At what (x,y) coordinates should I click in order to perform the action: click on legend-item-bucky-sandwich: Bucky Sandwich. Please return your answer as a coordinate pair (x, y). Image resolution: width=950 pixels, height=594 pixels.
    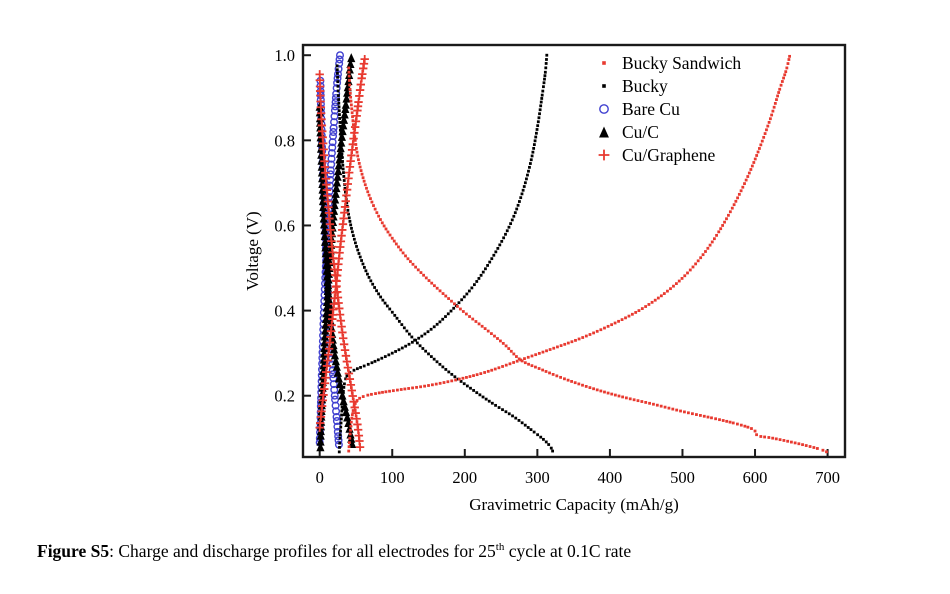
    Looking at the image, I should click on (671, 63).